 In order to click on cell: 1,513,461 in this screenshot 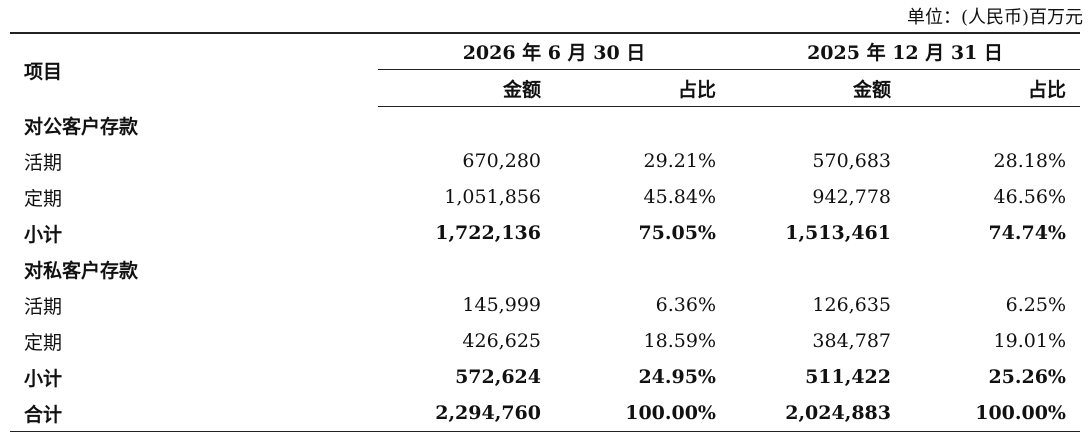, I will do `click(838, 233)`.